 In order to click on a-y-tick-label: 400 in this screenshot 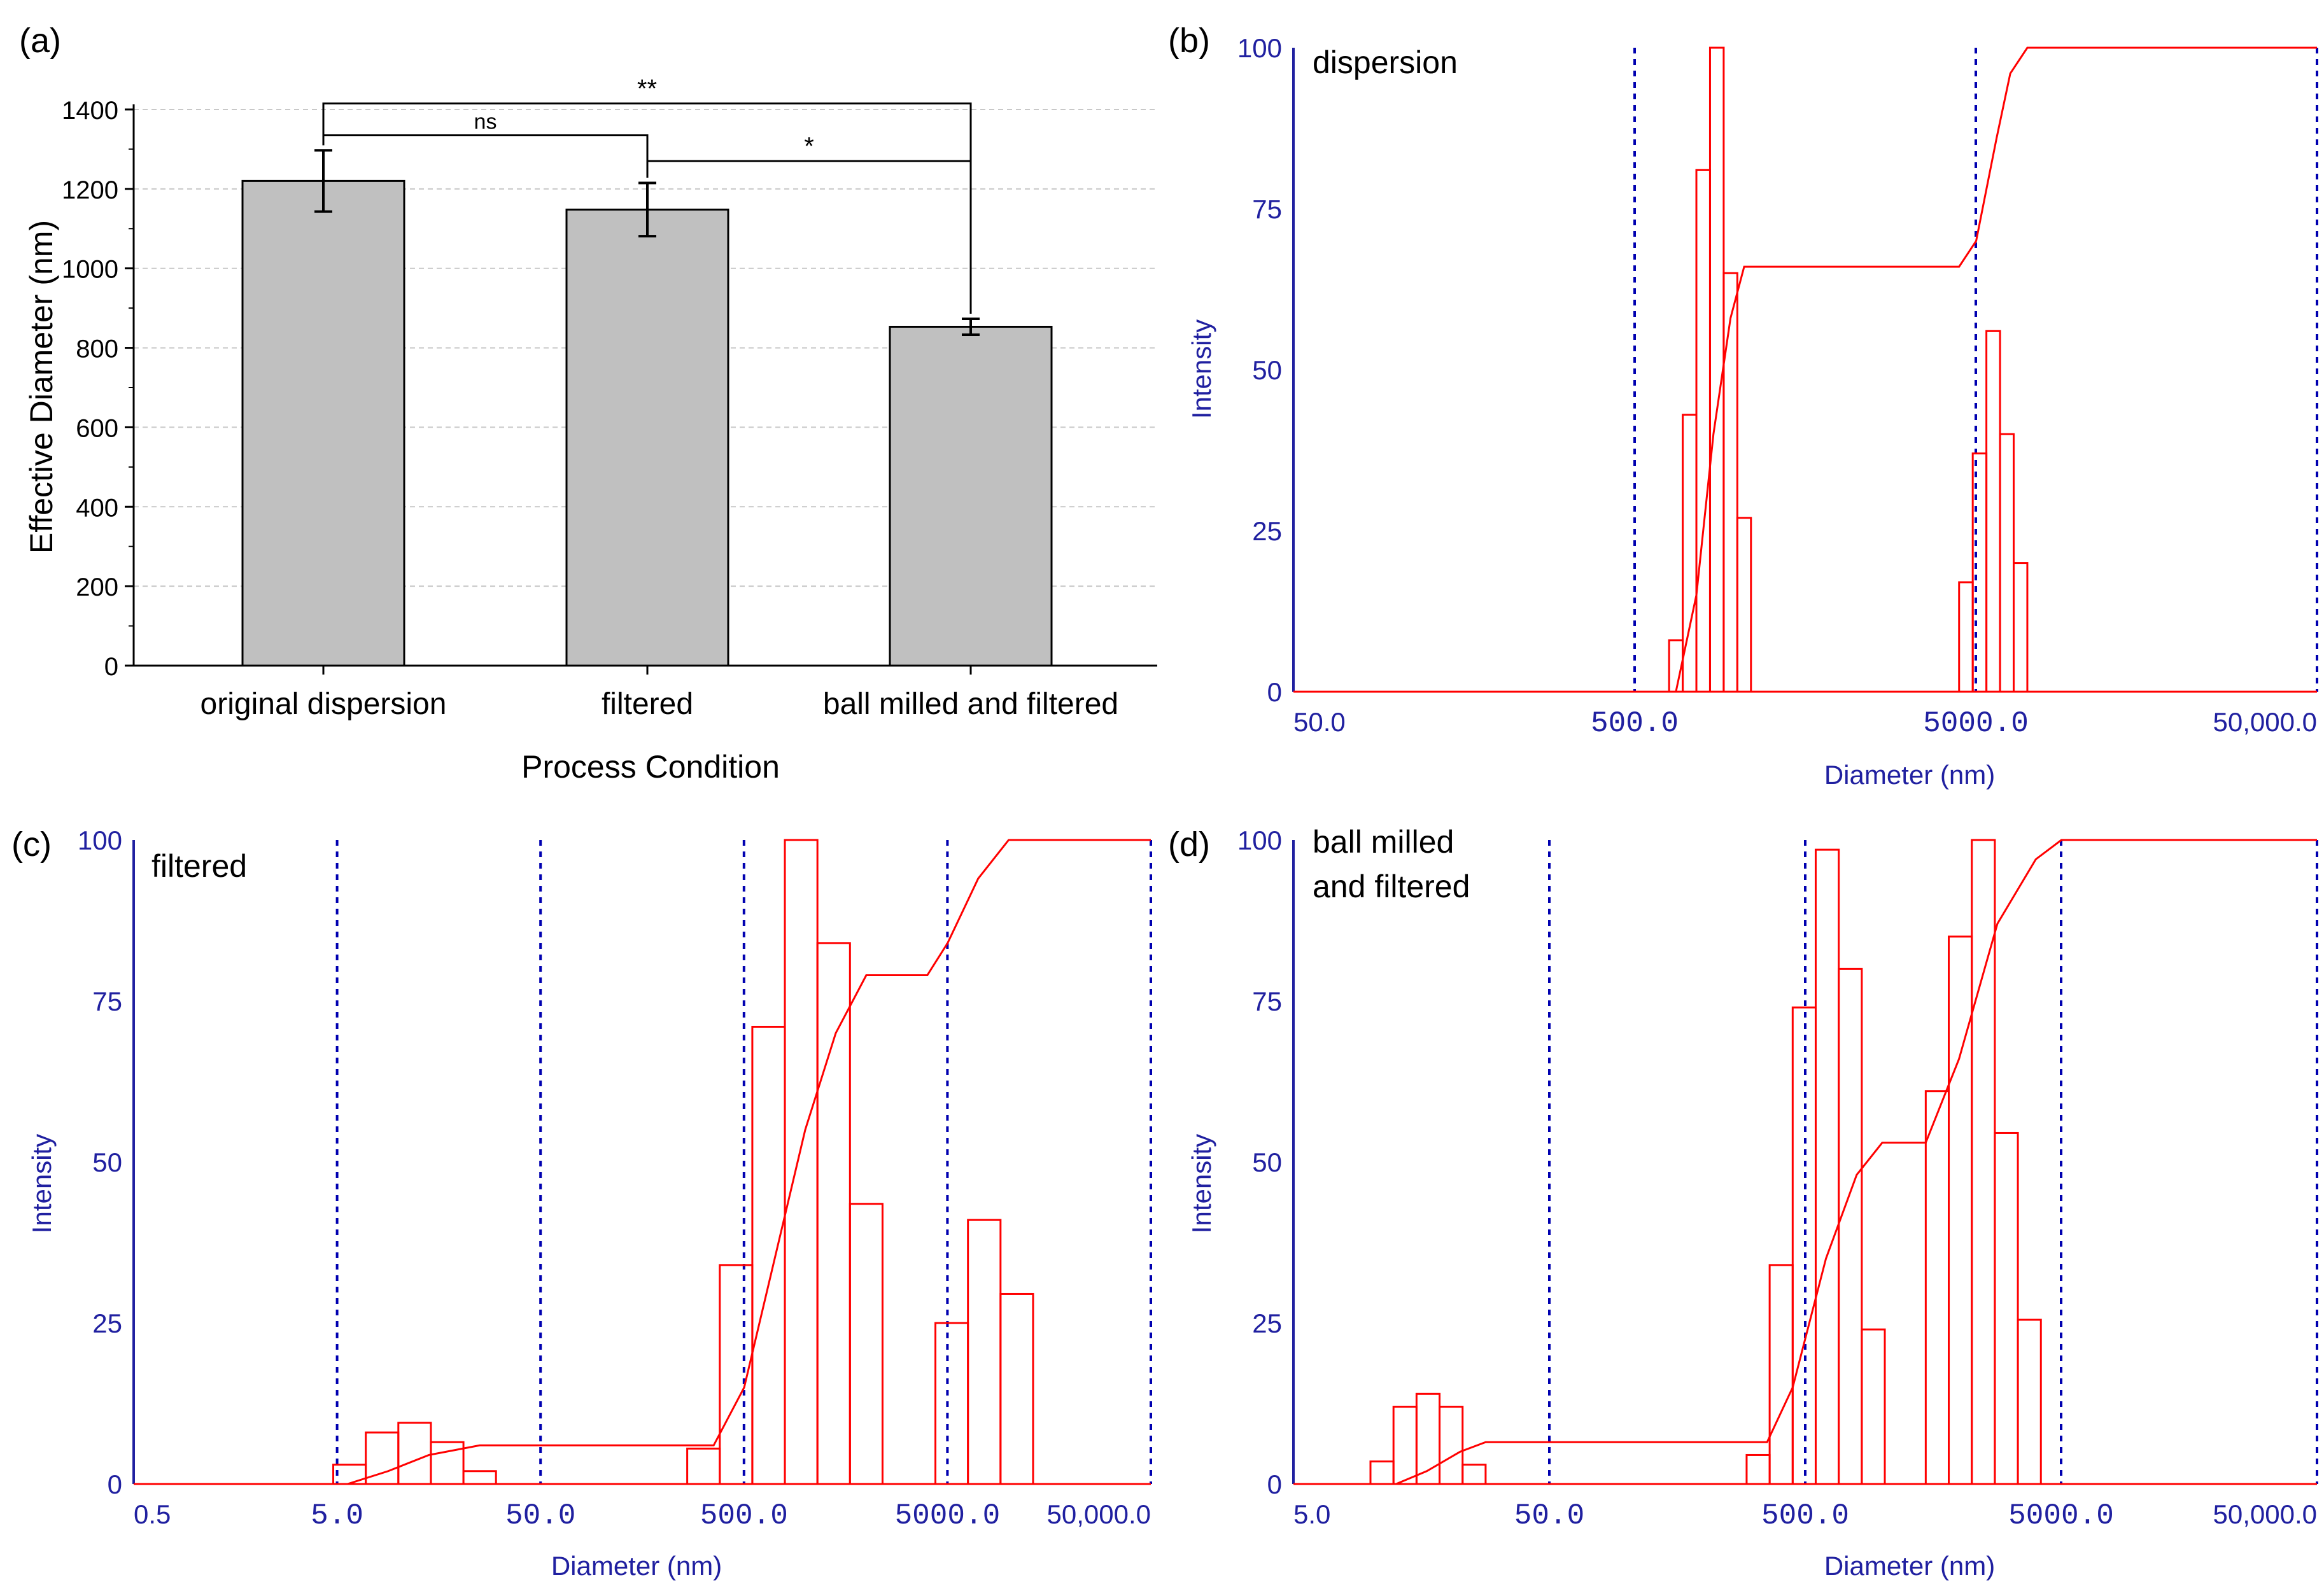, I will do `click(97, 508)`.